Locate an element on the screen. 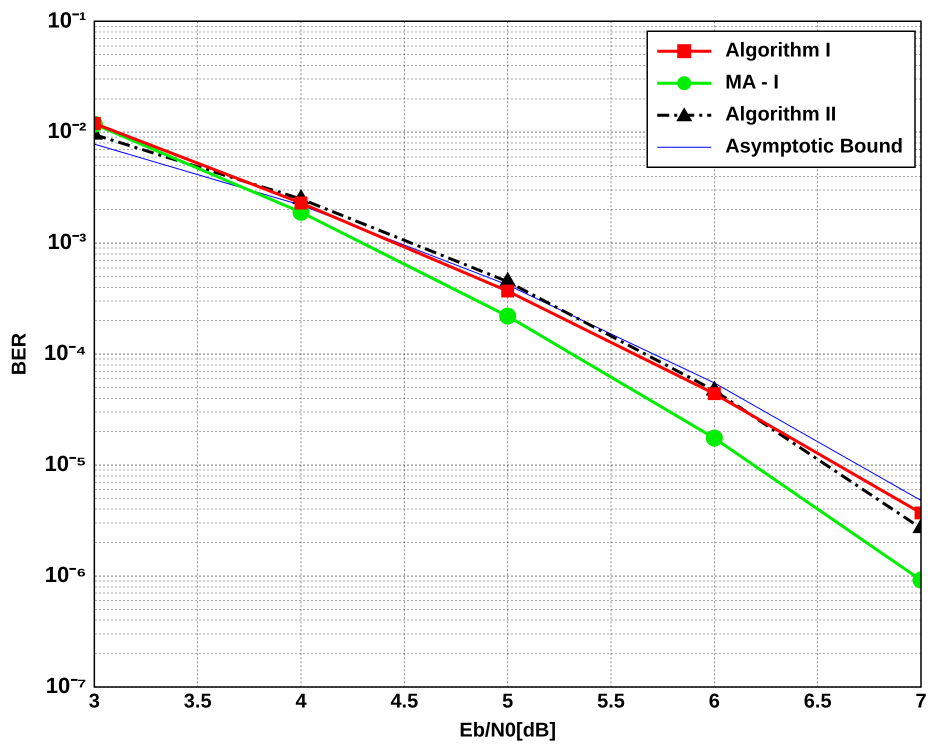  y-tick-label: 10⁻¹ is located at coordinates (67, 19).